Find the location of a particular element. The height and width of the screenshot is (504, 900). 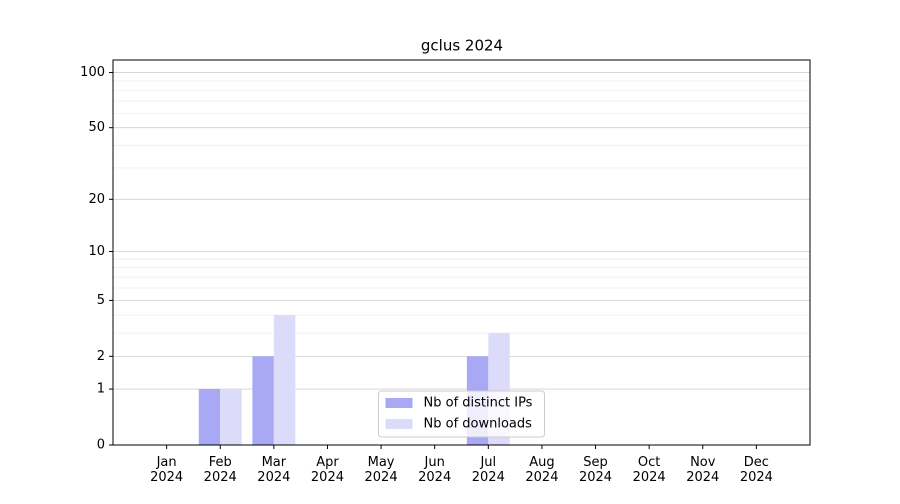

x-tick-label: Apr 2024 is located at coordinates (327, 470).